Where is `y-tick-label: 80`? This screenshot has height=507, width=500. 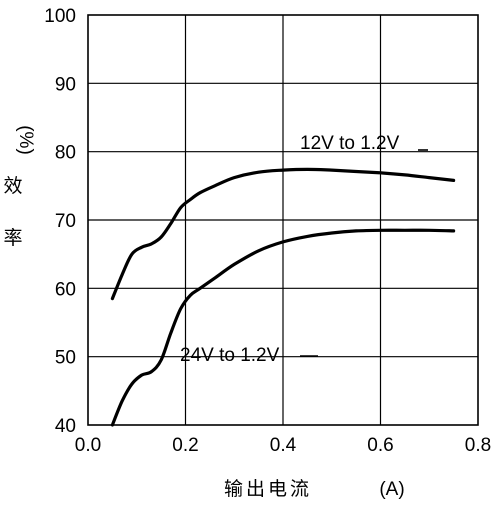 y-tick-label: 80 is located at coordinates (65, 153).